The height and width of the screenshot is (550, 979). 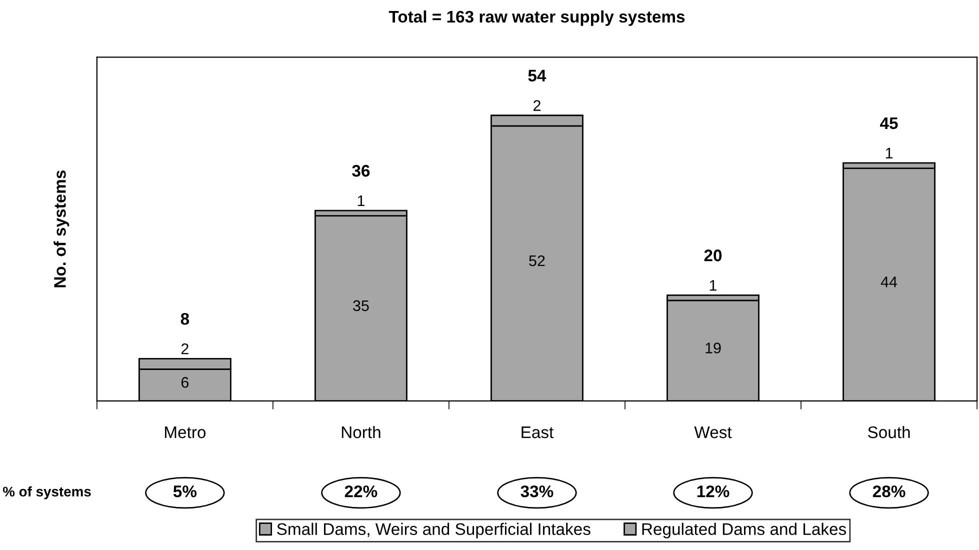 I want to click on data-label: 6, so click(x=185, y=382).